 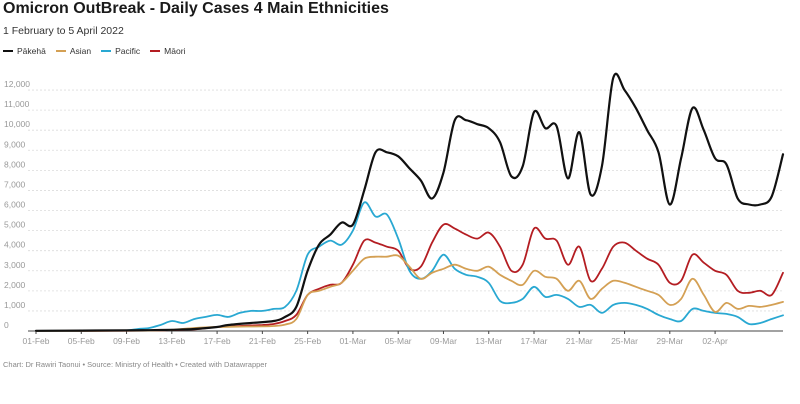 I want to click on x-tick-label: 09-Mar, so click(x=443, y=341).